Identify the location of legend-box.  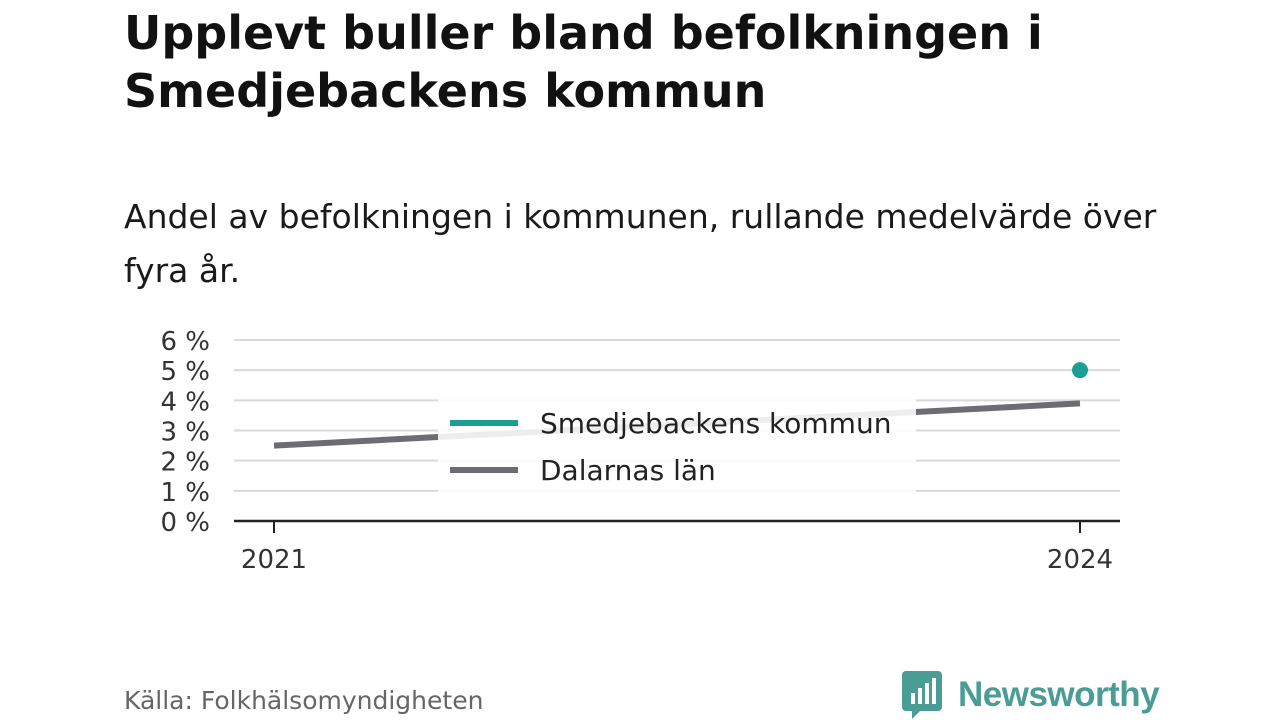
(677, 444).